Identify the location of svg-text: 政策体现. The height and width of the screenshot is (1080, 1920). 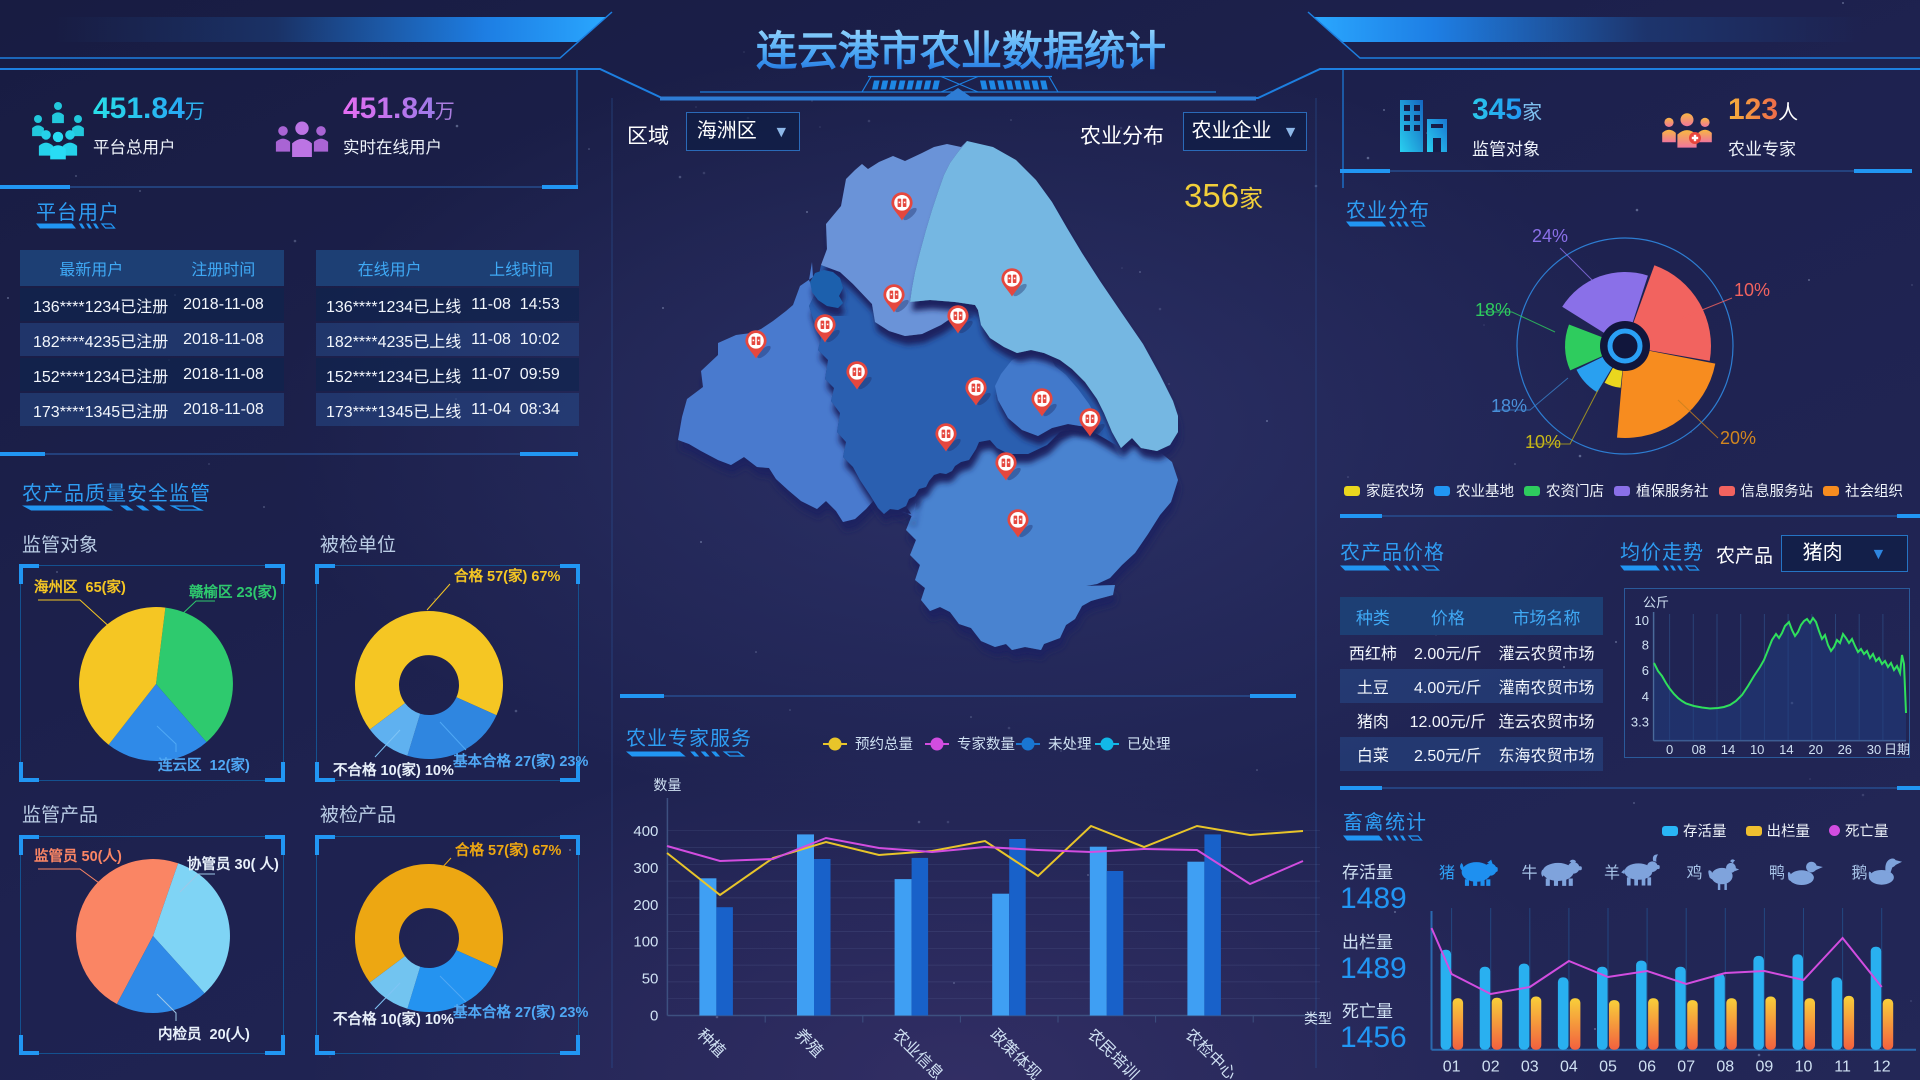
(1015, 1053).